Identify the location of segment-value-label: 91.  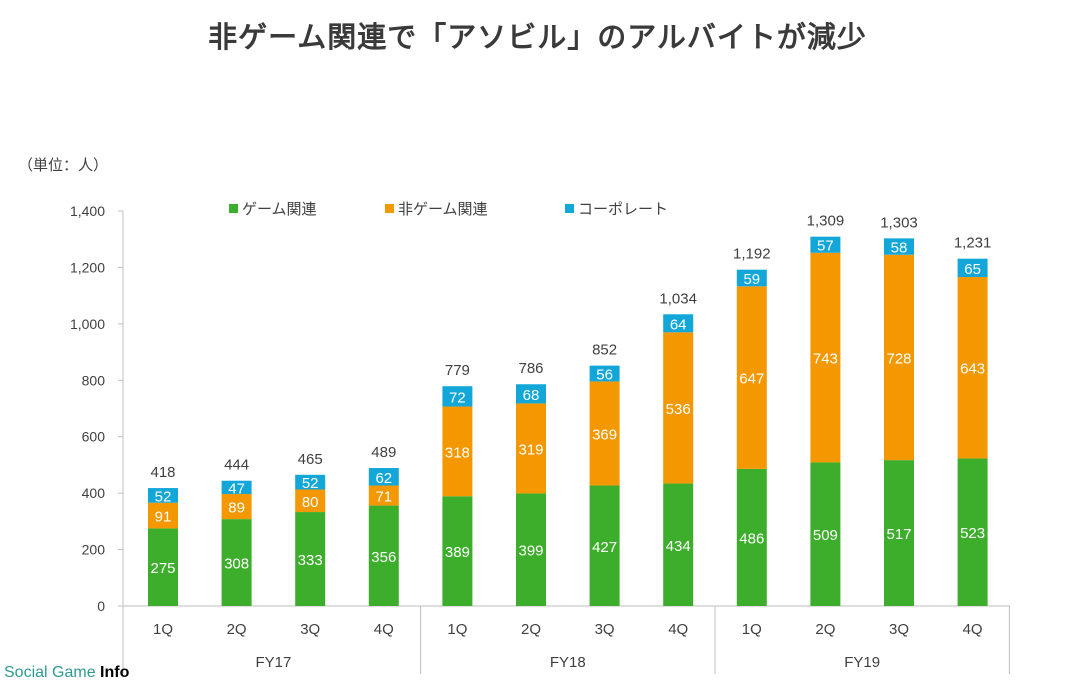
(163, 517).